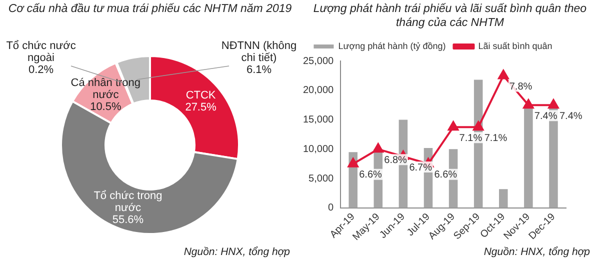 Image resolution: width=600 pixels, height=264 pixels. What do you see at coordinates (318, 149) in the screenshot?
I see `y-tick-label: 10,000` at bounding box center [318, 149].